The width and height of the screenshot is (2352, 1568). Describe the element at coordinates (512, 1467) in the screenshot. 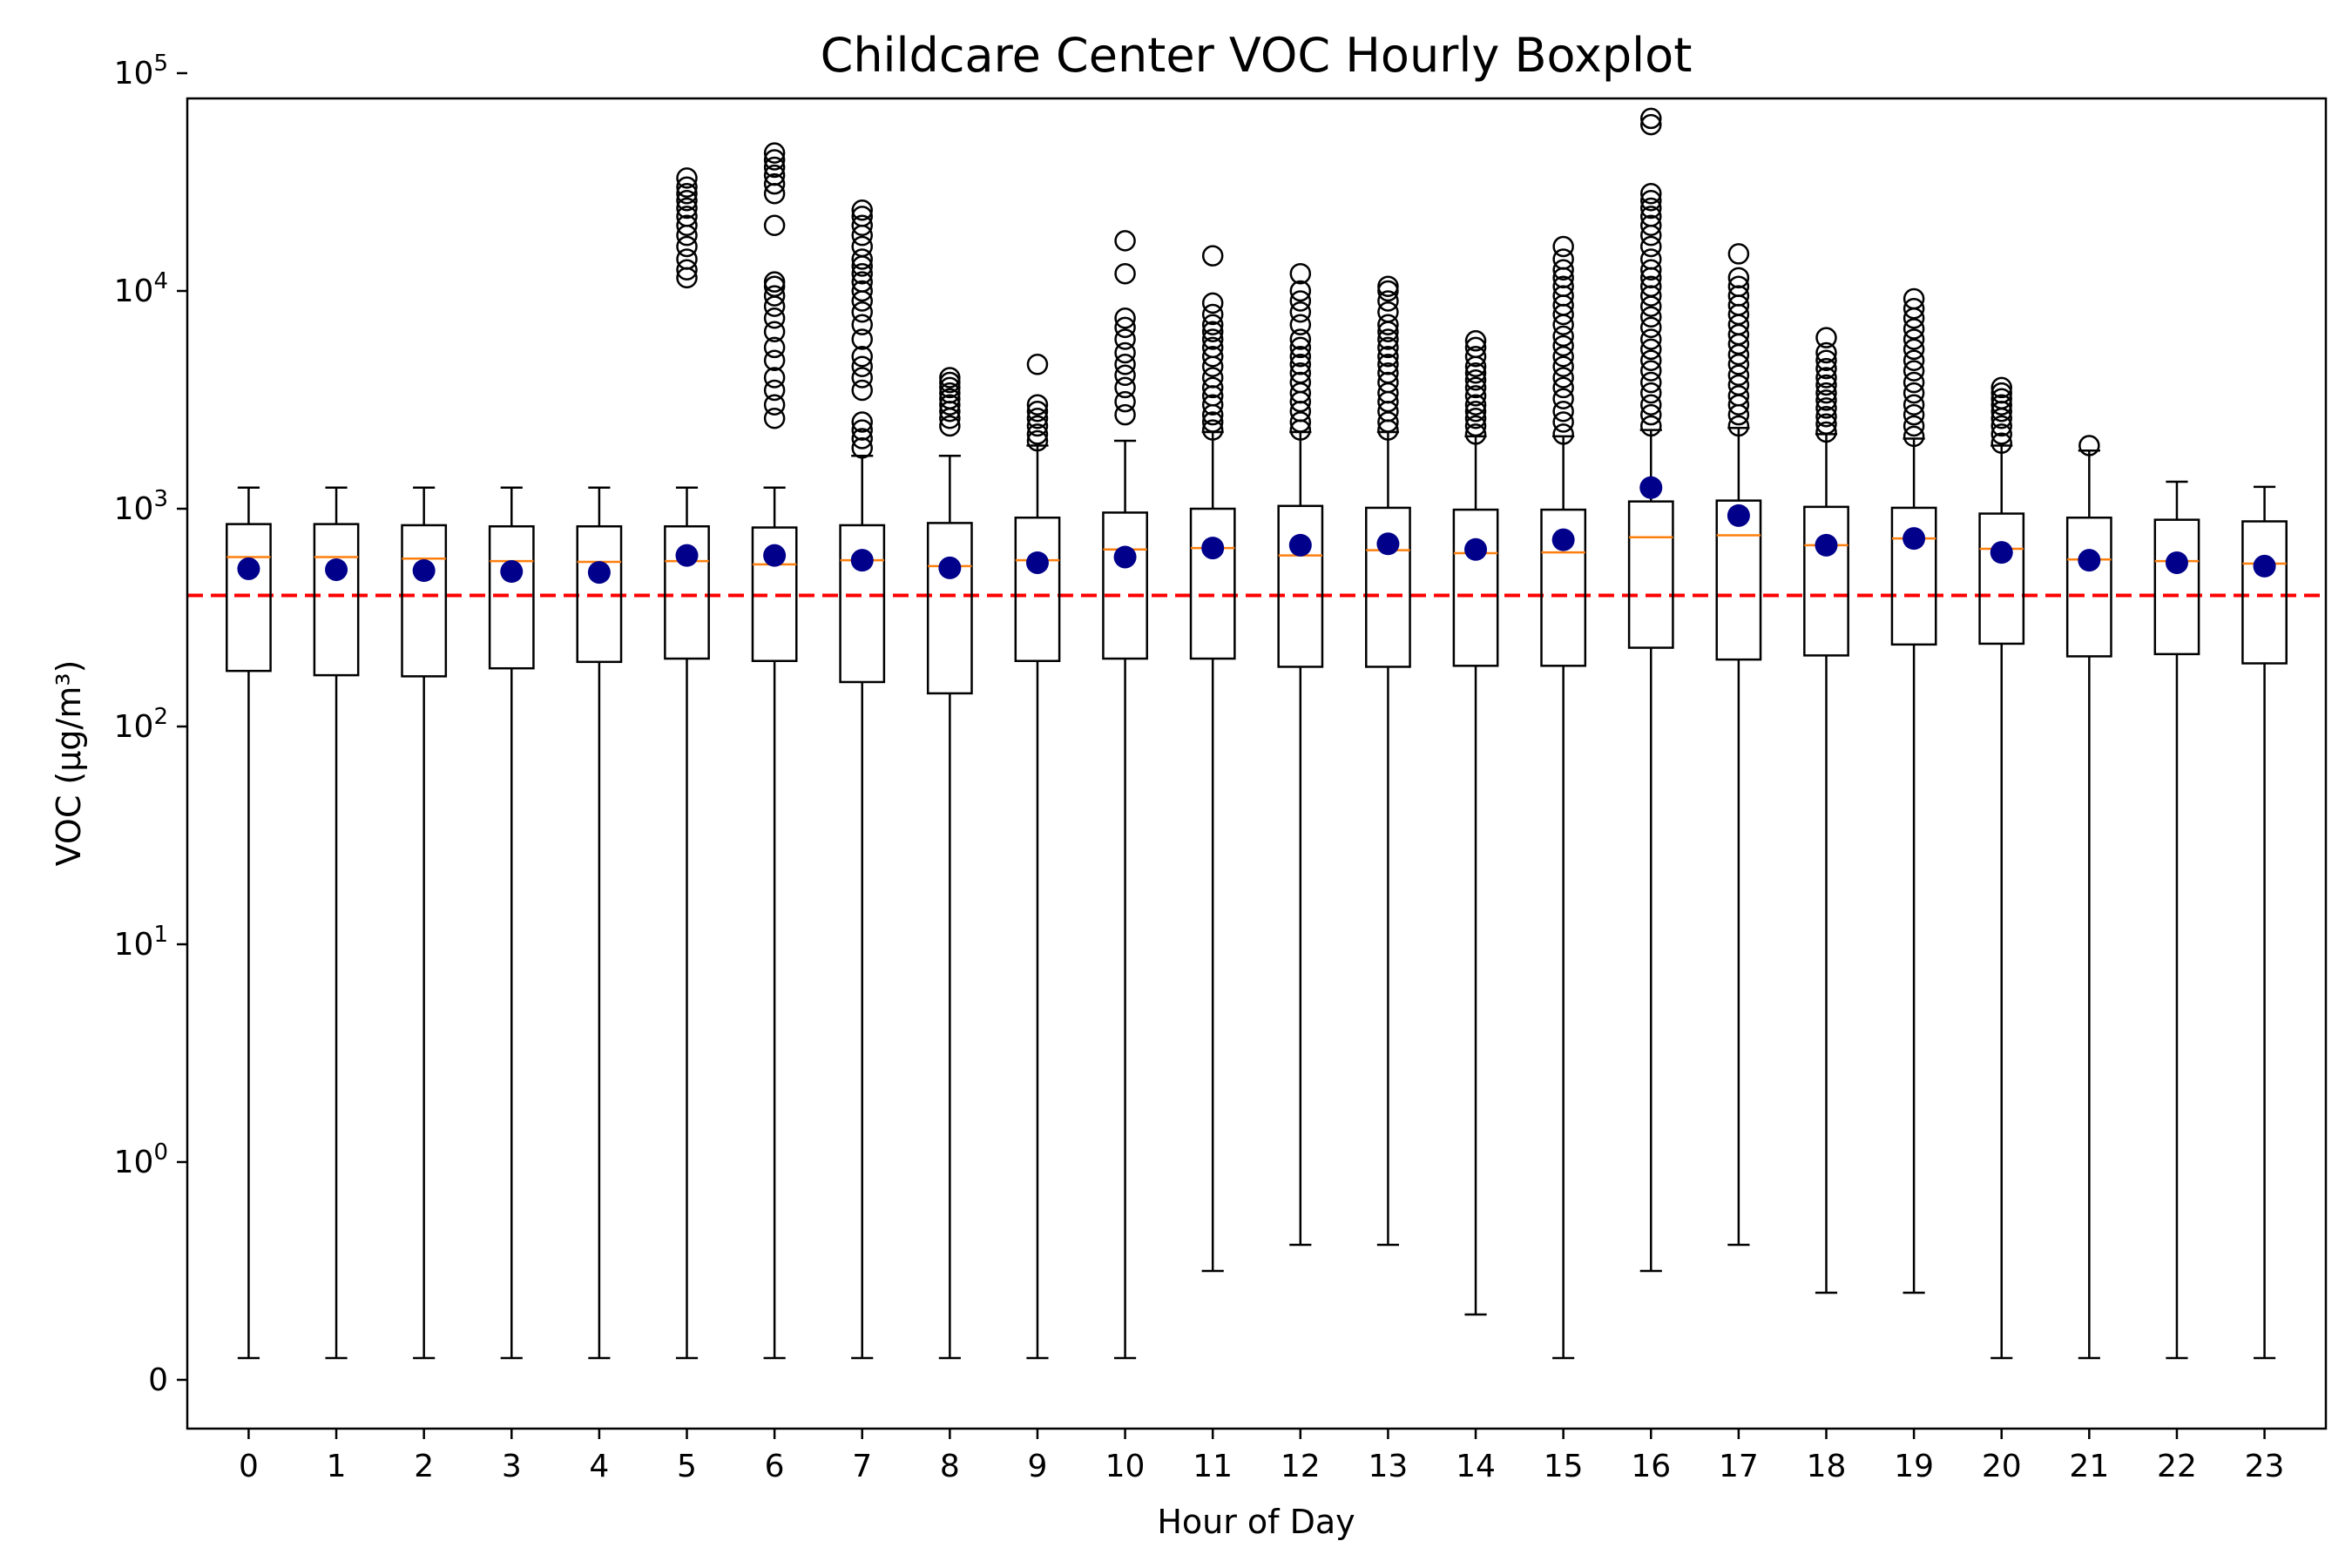

I see `x-tick-label: 3` at that location.